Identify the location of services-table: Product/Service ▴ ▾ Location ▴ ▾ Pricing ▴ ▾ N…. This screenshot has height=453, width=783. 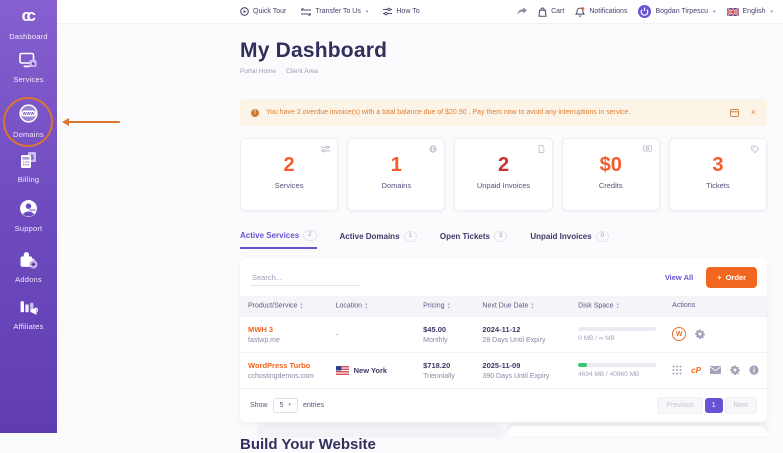
(503, 342).